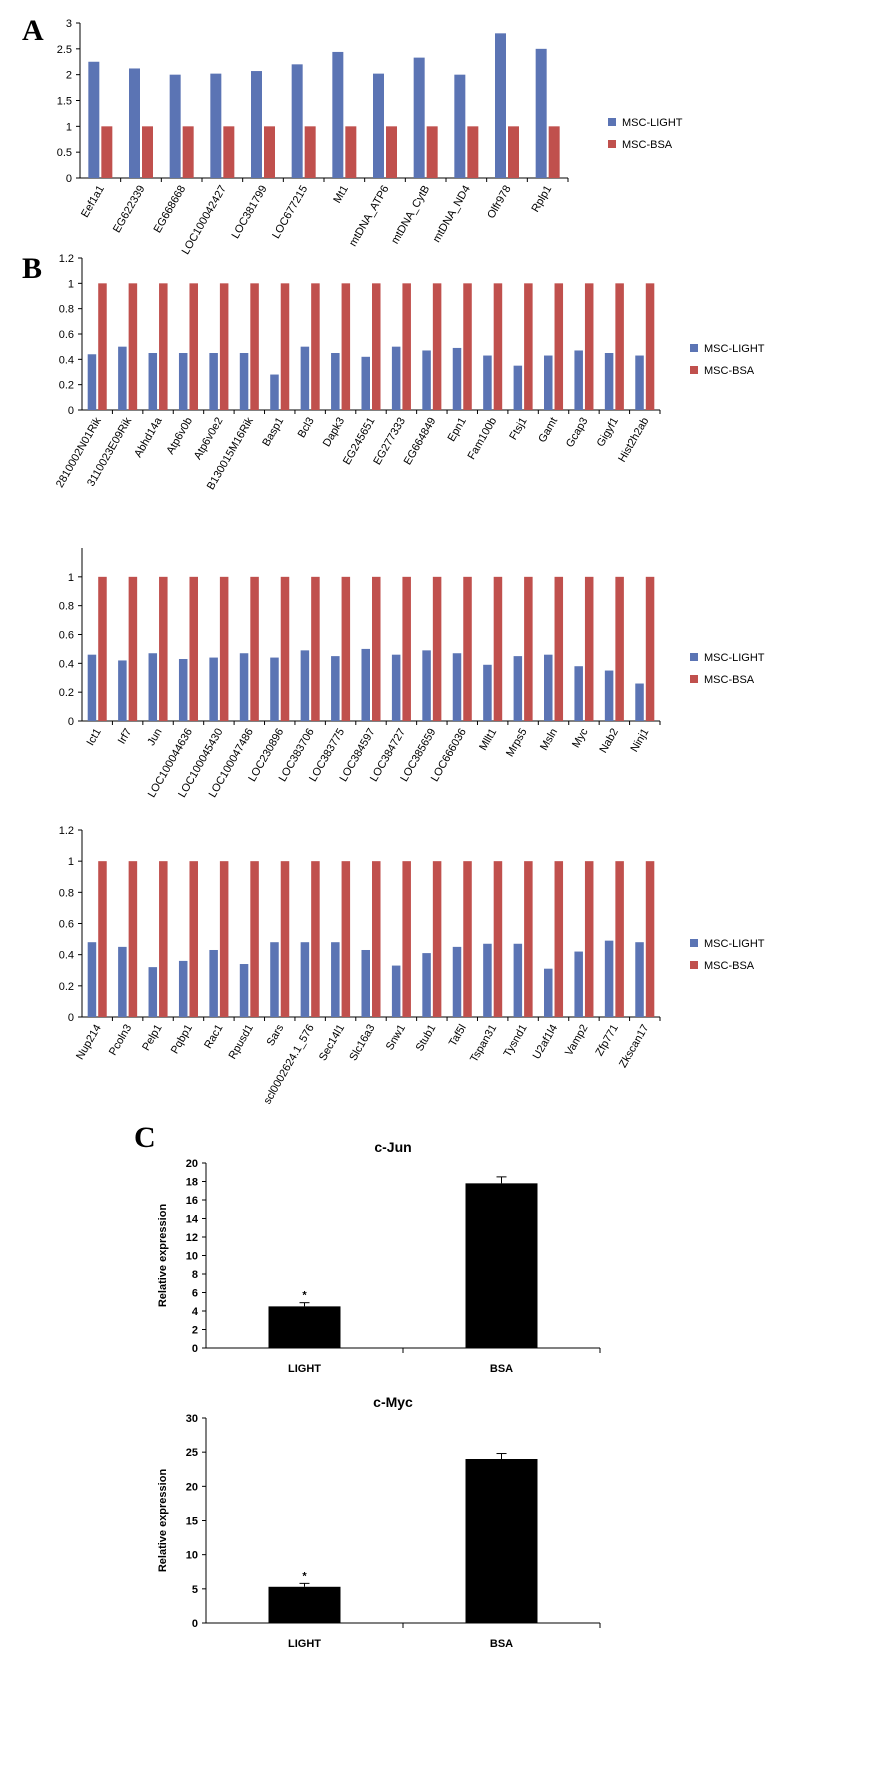 Image resolution: width=883 pixels, height=1767 pixels. I want to click on x-category-label: Gigyf1, so click(608, 433).